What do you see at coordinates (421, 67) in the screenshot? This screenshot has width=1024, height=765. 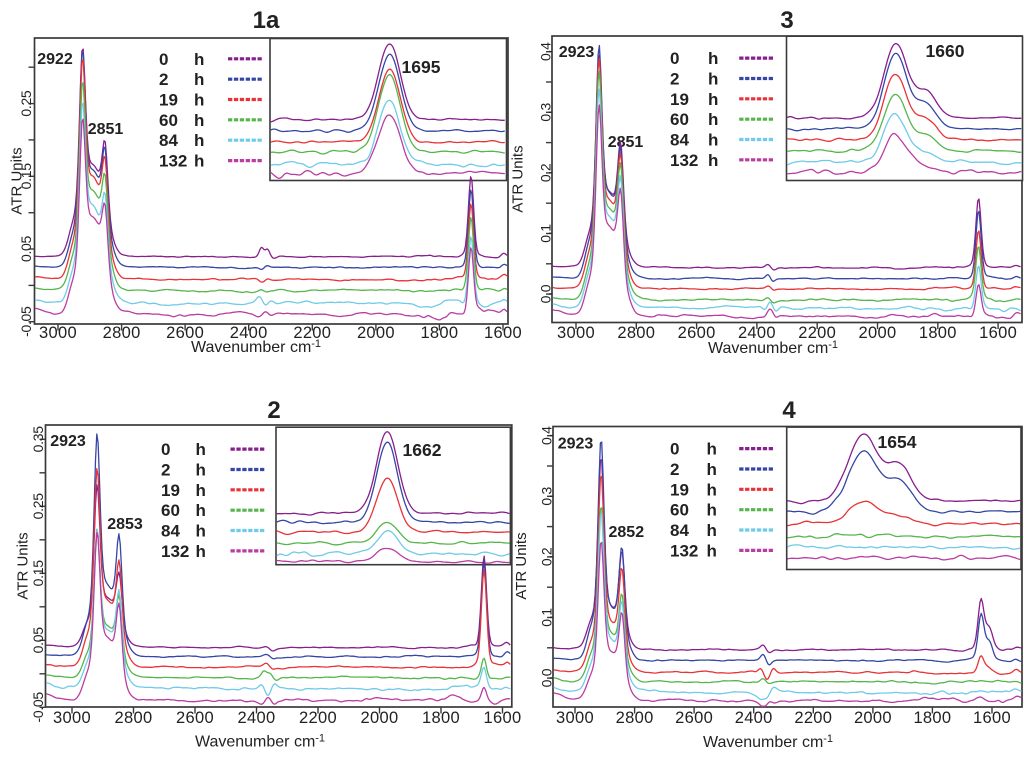 I see `svg-text: 1695` at bounding box center [421, 67].